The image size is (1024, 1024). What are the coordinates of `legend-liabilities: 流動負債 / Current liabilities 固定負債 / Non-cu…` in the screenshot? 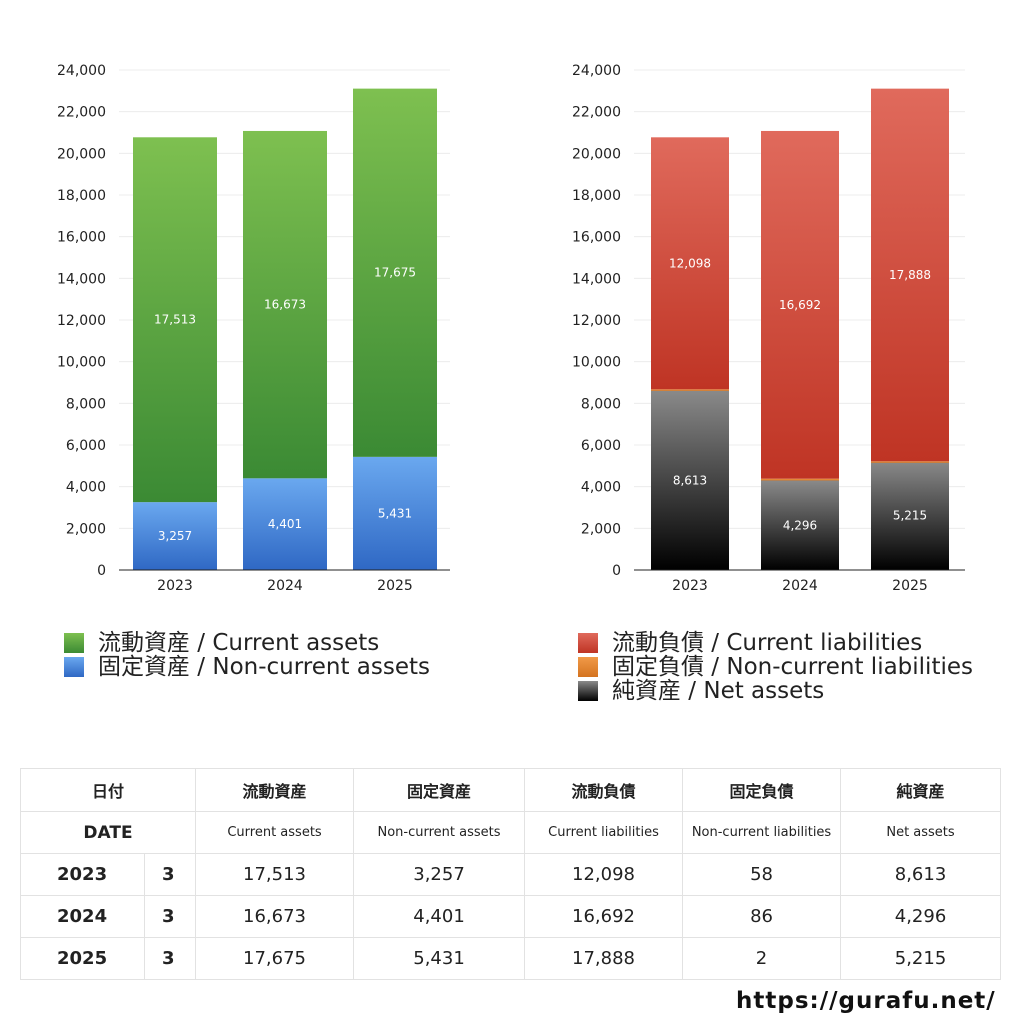 It's located at (775, 667).